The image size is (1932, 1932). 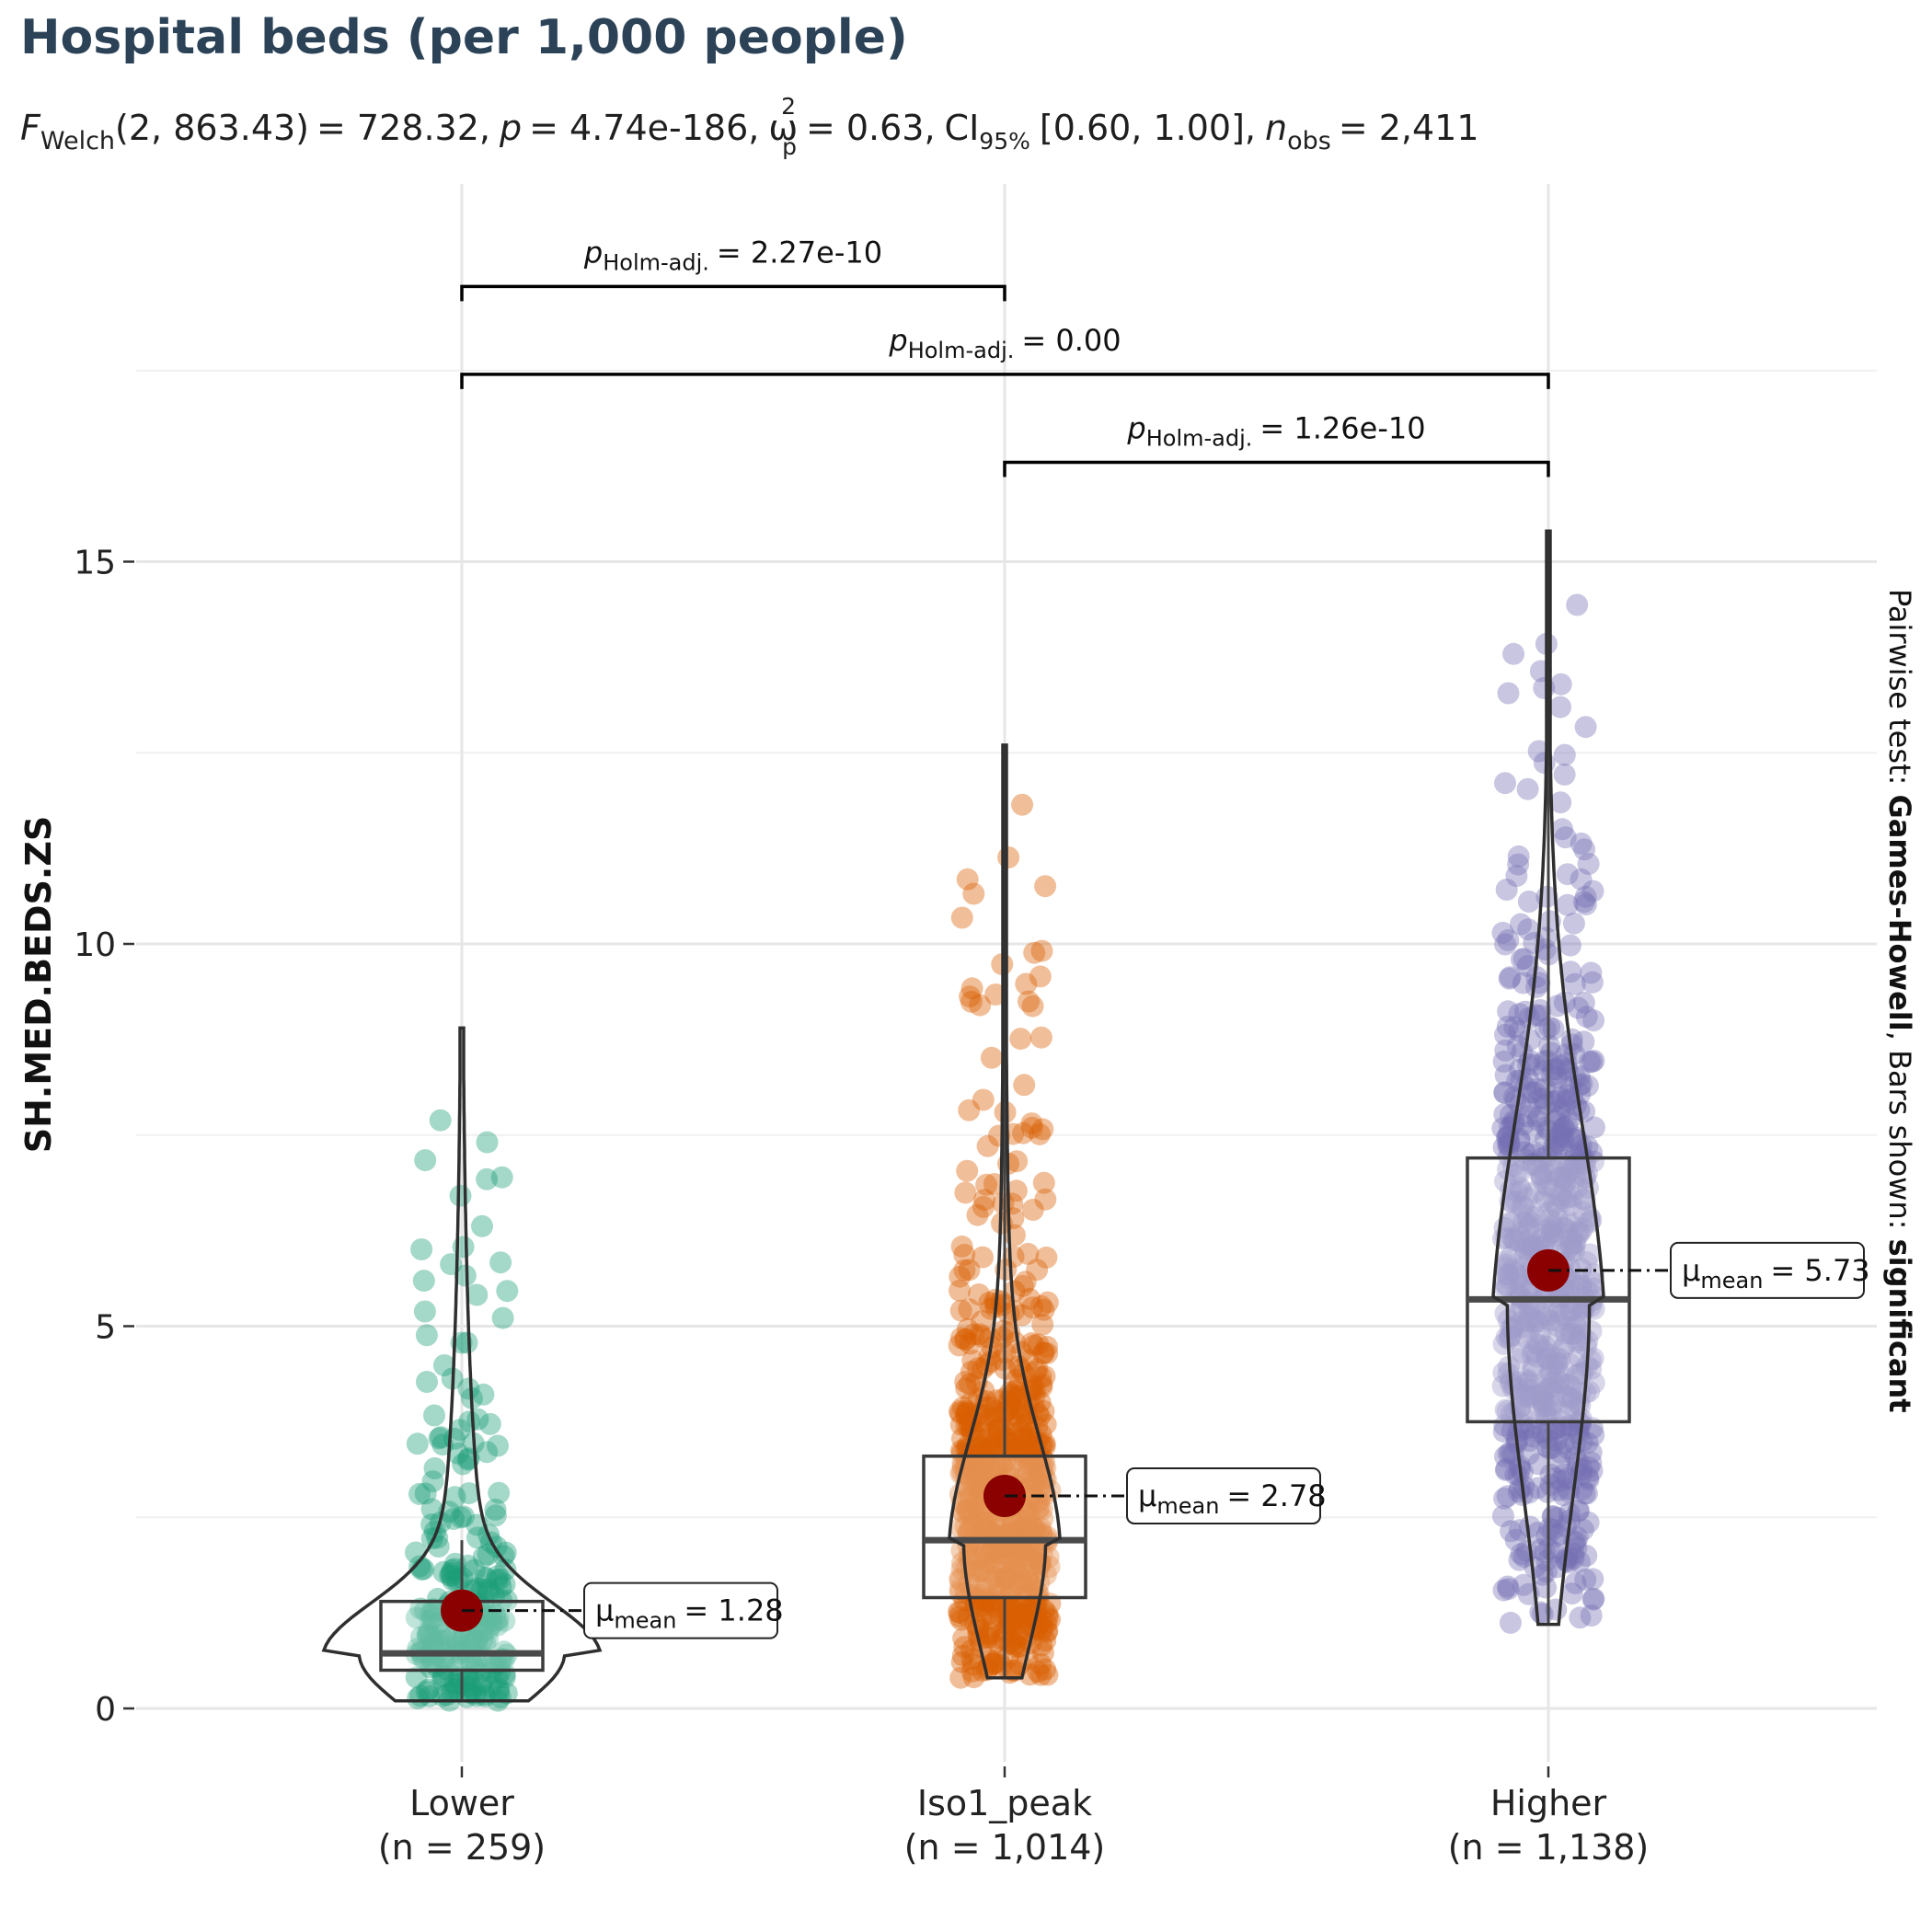 What do you see at coordinates (1147, 1495) in the screenshot?
I see `mean-label-symbol: μ` at bounding box center [1147, 1495].